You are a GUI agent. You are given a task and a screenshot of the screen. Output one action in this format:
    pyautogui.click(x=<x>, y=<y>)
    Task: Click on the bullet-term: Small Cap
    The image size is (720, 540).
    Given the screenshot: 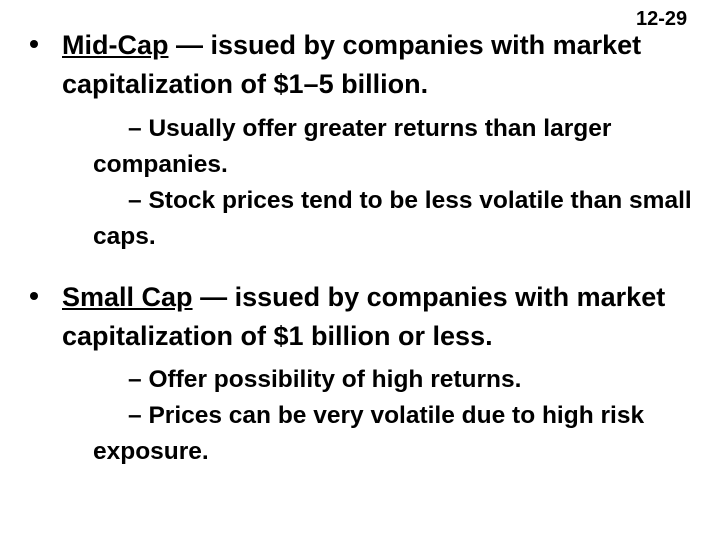 What is the action you would take?
    pyautogui.click(x=127, y=297)
    